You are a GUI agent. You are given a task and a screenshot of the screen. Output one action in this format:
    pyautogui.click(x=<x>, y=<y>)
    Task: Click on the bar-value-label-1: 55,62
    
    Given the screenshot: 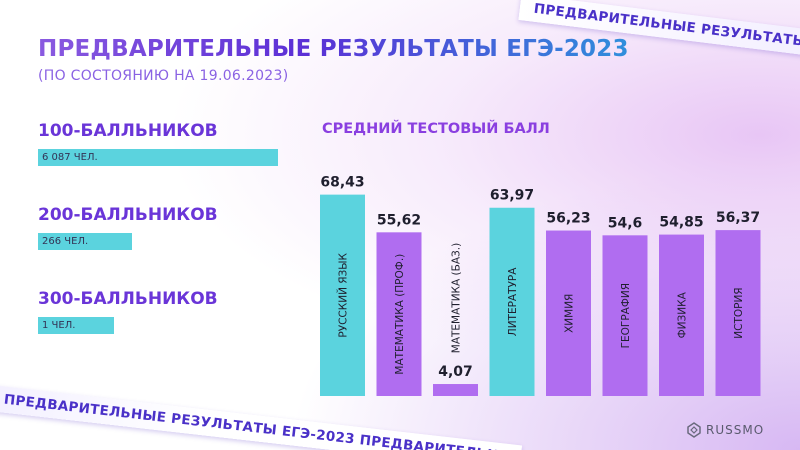 What is the action you would take?
    pyautogui.click(x=399, y=220)
    